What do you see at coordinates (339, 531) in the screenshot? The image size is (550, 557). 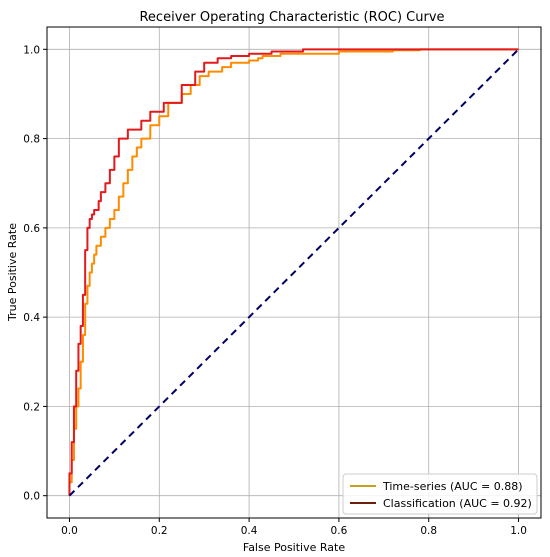 I see `x-tick-label-3: 0.6` at bounding box center [339, 531].